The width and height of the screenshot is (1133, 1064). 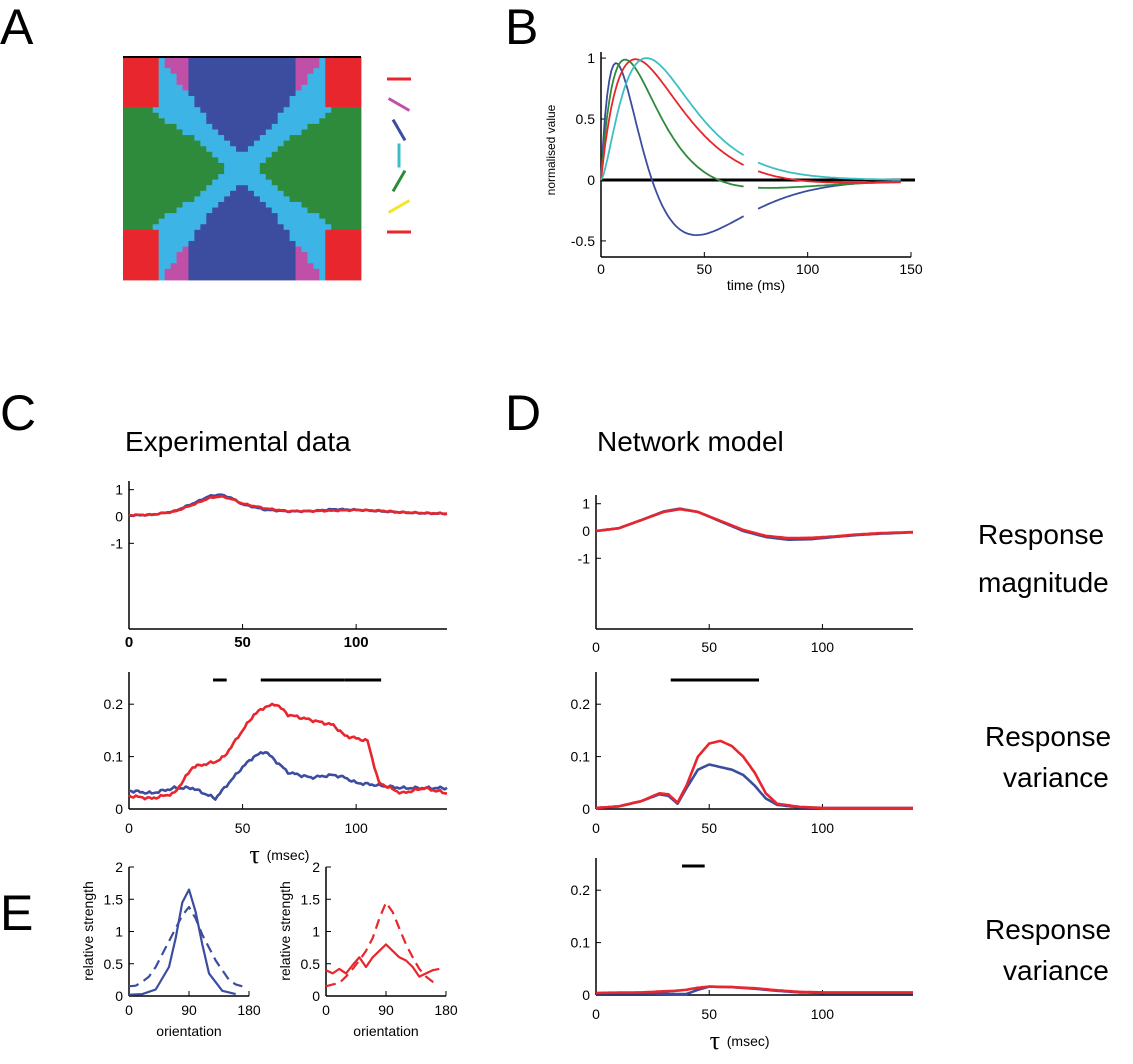 I want to click on orientation-legend-bar, so click(x=399, y=206).